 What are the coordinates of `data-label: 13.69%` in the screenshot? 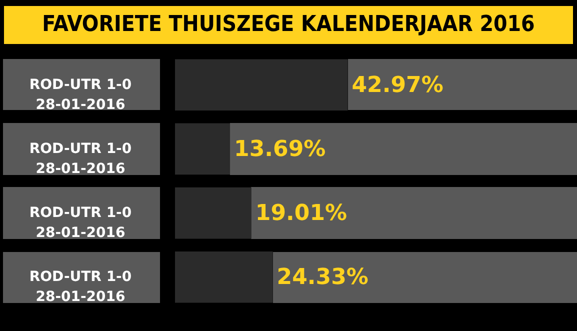 It's located at (280, 149).